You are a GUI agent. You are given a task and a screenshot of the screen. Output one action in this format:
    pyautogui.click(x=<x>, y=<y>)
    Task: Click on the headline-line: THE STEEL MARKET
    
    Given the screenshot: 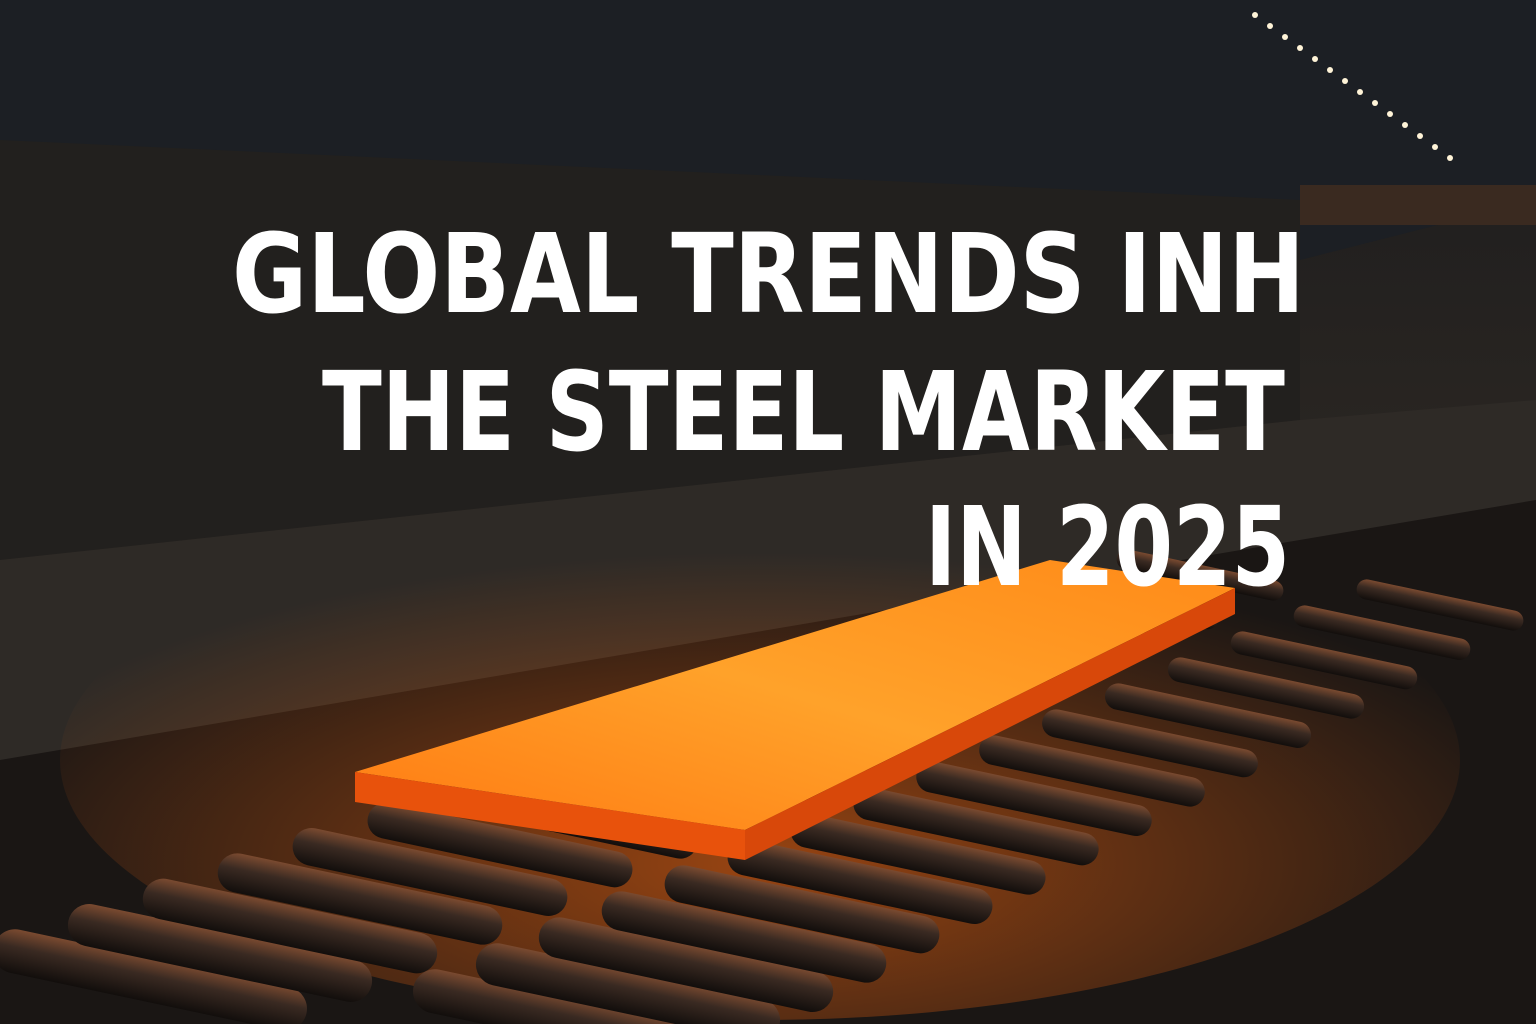 What is the action you would take?
    pyautogui.click(x=803, y=412)
    